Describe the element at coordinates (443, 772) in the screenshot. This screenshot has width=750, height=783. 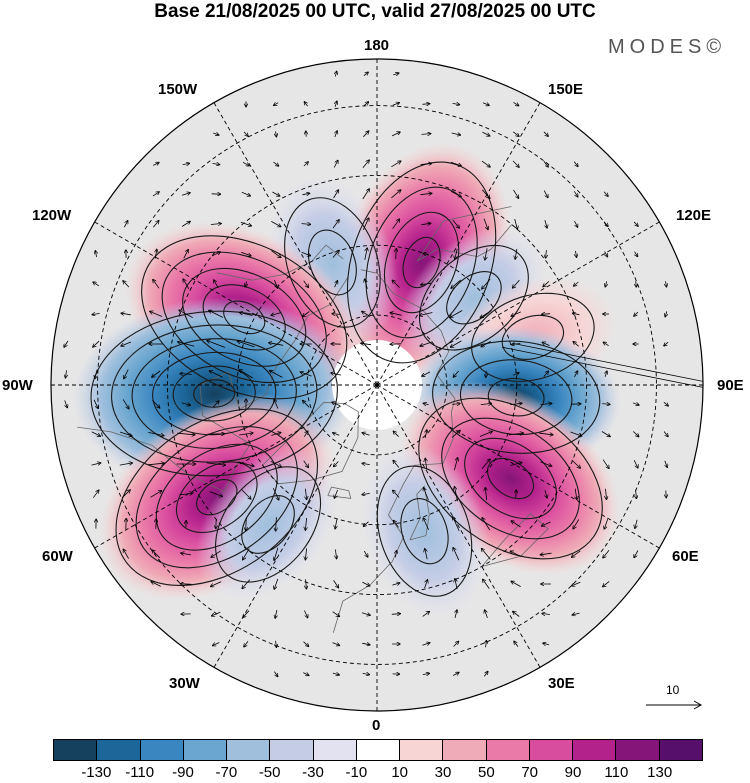
I see `colorbar-tick-label: 30` at that location.